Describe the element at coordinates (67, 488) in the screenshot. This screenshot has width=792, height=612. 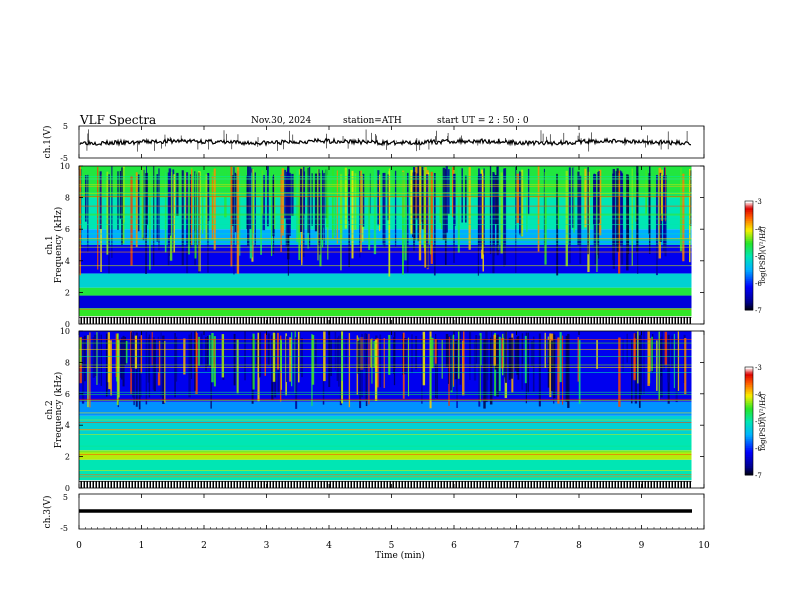
I see `freq-tick-label: 0` at that location.